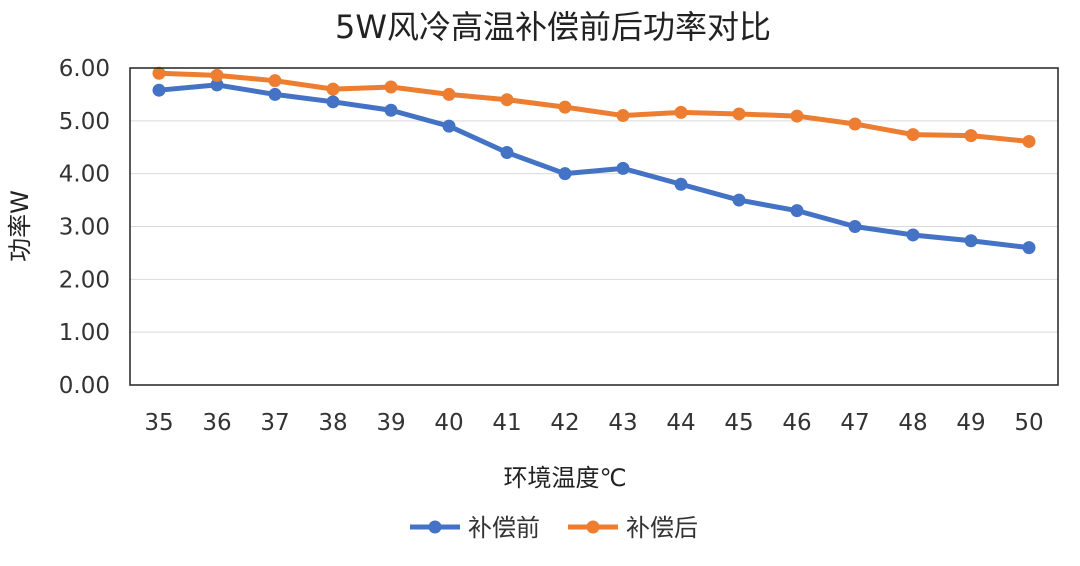 The image size is (1080, 566). I want to click on y-tick-label: 6.00, so click(84, 69).